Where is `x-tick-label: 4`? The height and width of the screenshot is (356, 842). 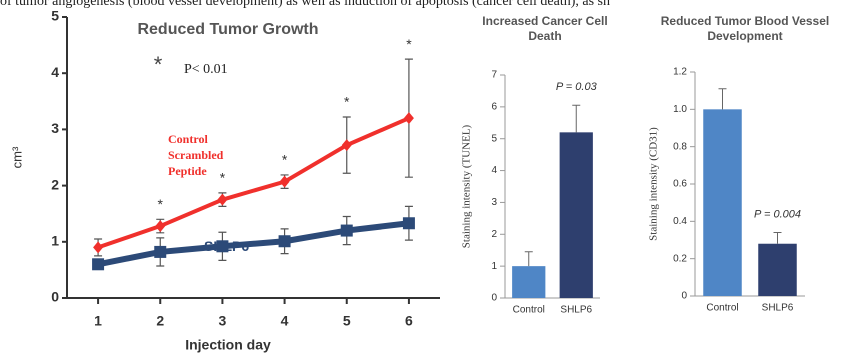
x-tick-label: 4 is located at coordinates (285, 321).